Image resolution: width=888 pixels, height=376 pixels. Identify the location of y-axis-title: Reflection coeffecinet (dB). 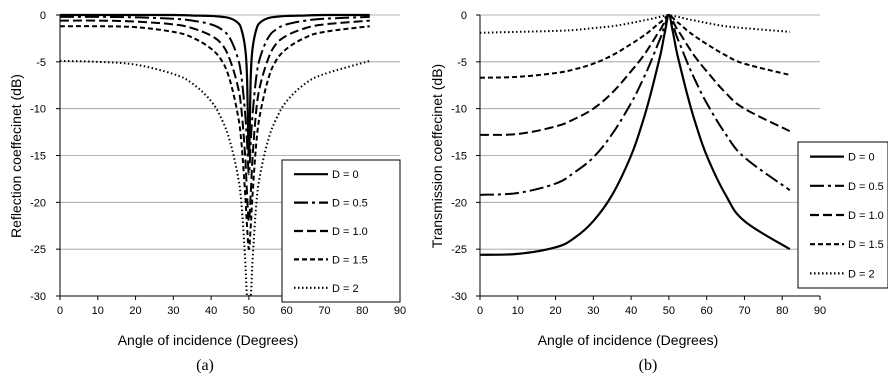
(16, 156).